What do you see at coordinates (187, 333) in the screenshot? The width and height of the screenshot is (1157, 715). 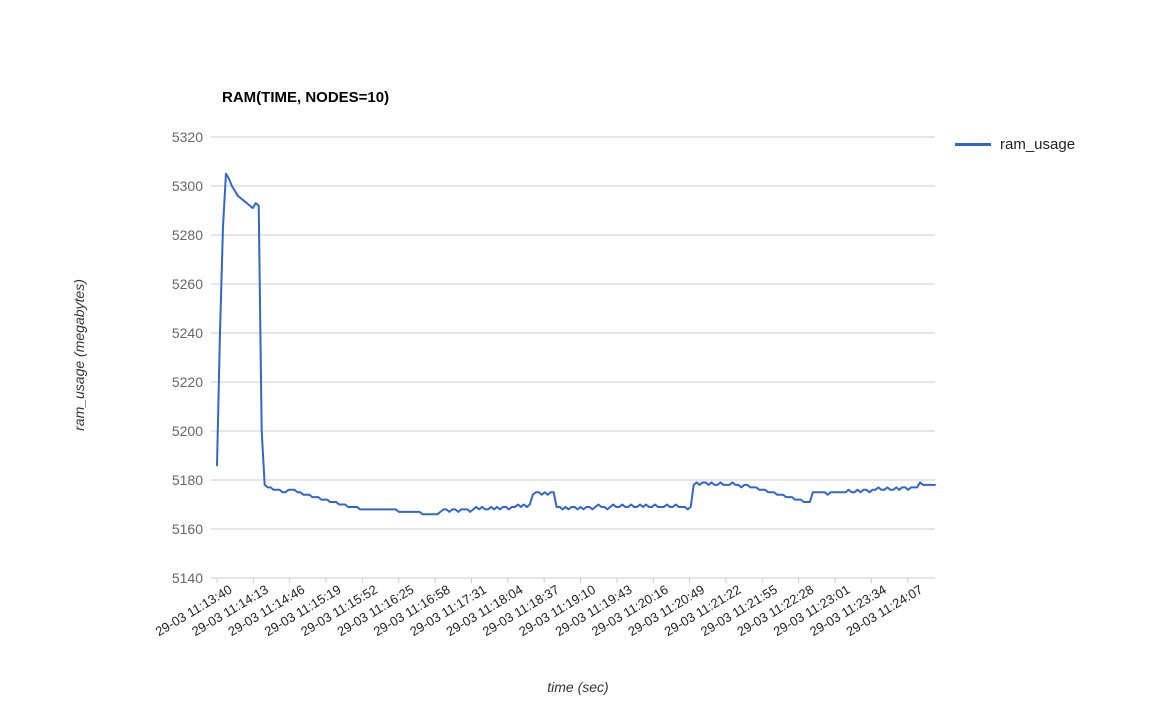 I see `y-tick-label: 5240` at bounding box center [187, 333].